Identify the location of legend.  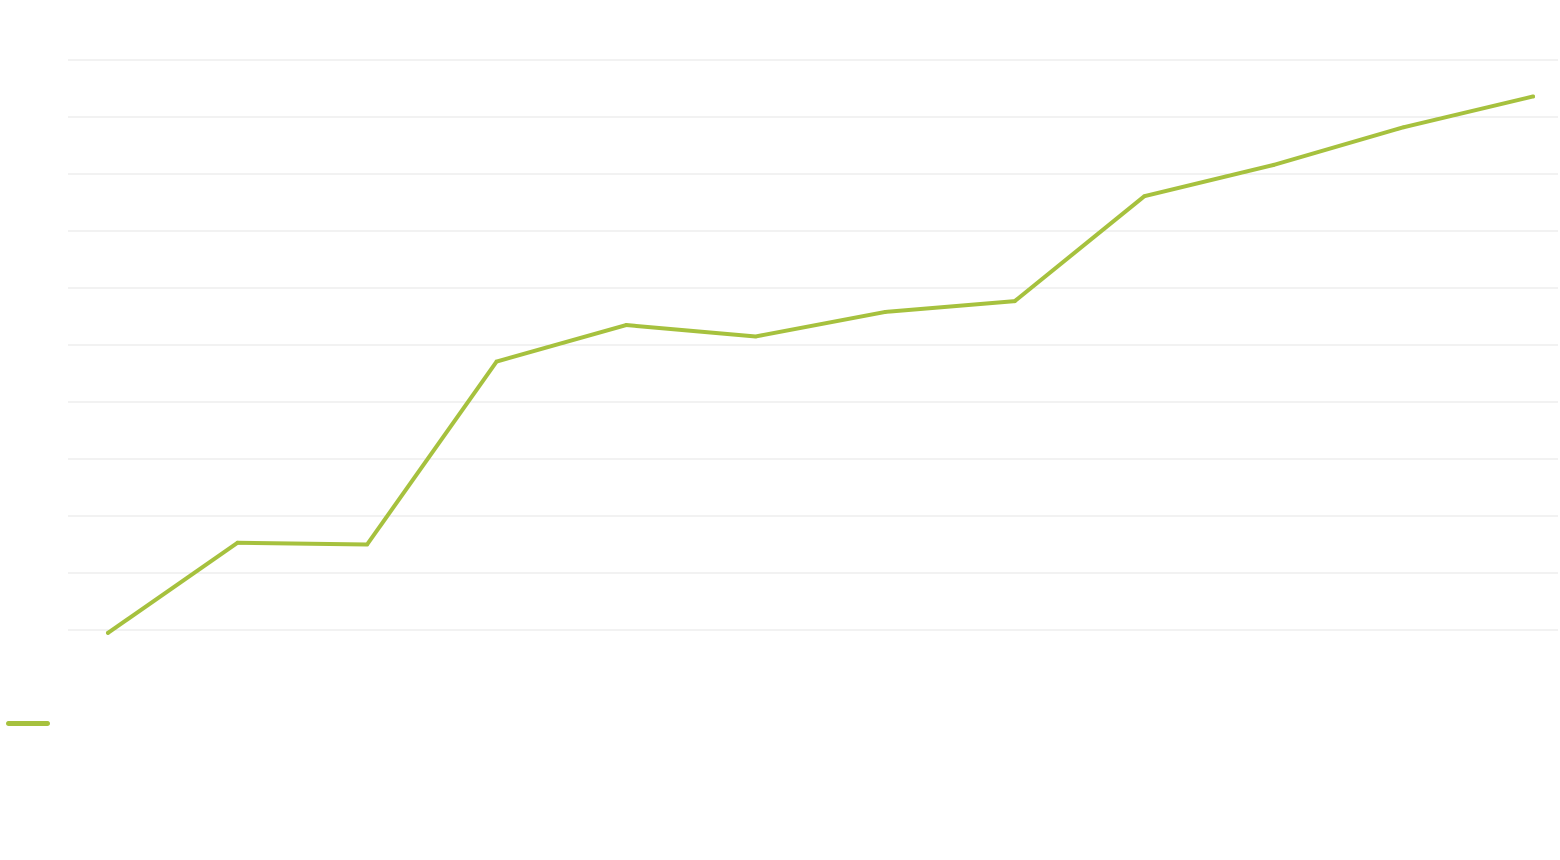
(32, 723).